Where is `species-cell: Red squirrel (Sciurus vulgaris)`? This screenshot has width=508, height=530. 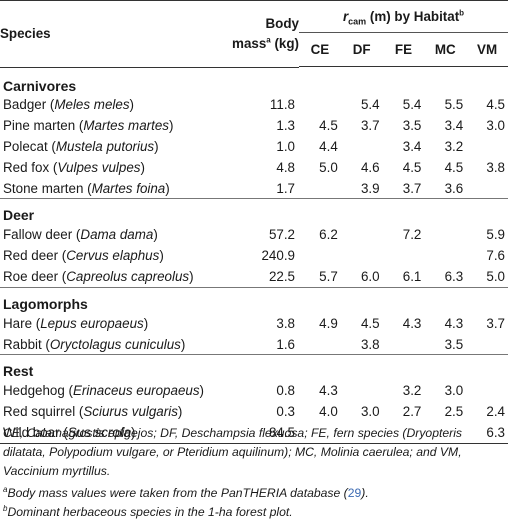
species-cell: Red squirrel (Sciurus vulgaris) is located at coordinates (113, 411).